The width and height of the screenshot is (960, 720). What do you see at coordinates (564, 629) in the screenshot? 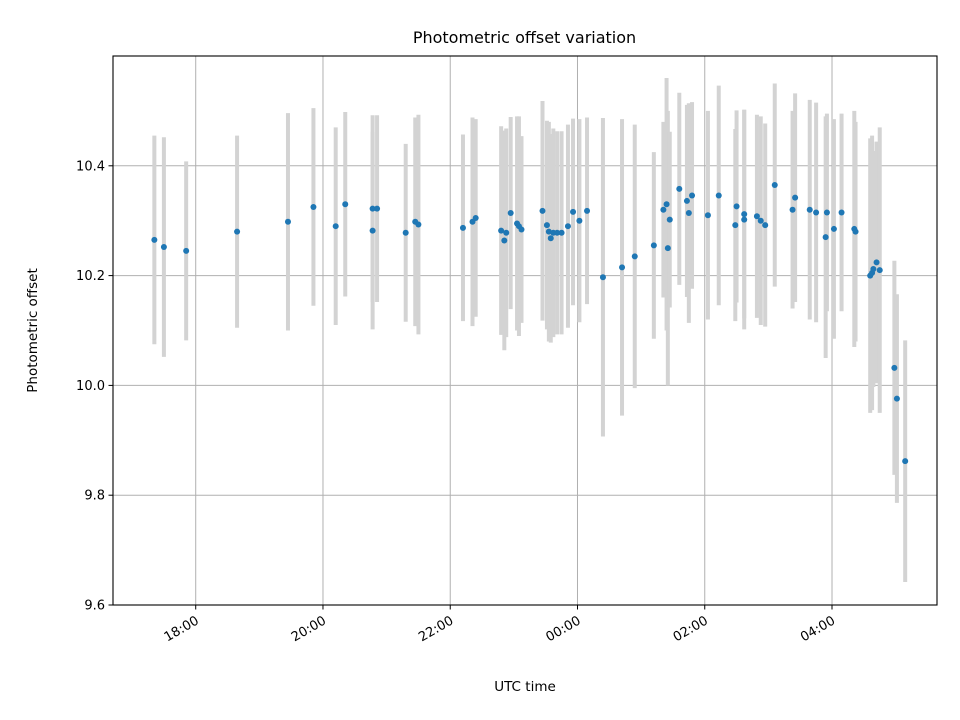
I see `x-tick-label: 00:00` at bounding box center [564, 629].